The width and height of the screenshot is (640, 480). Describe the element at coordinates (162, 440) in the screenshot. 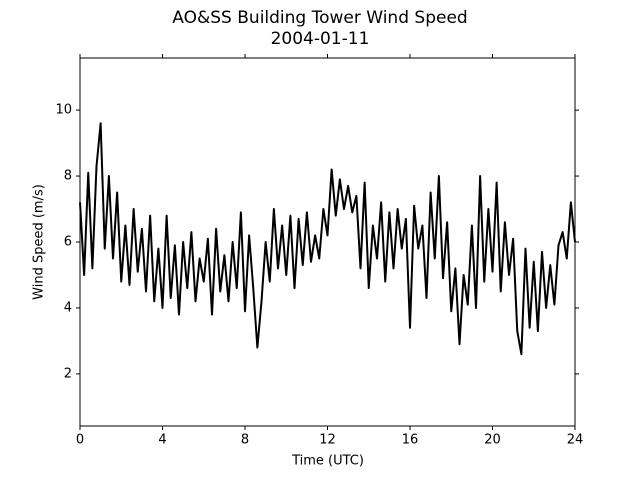

I see `x-tick-label: 4` at that location.